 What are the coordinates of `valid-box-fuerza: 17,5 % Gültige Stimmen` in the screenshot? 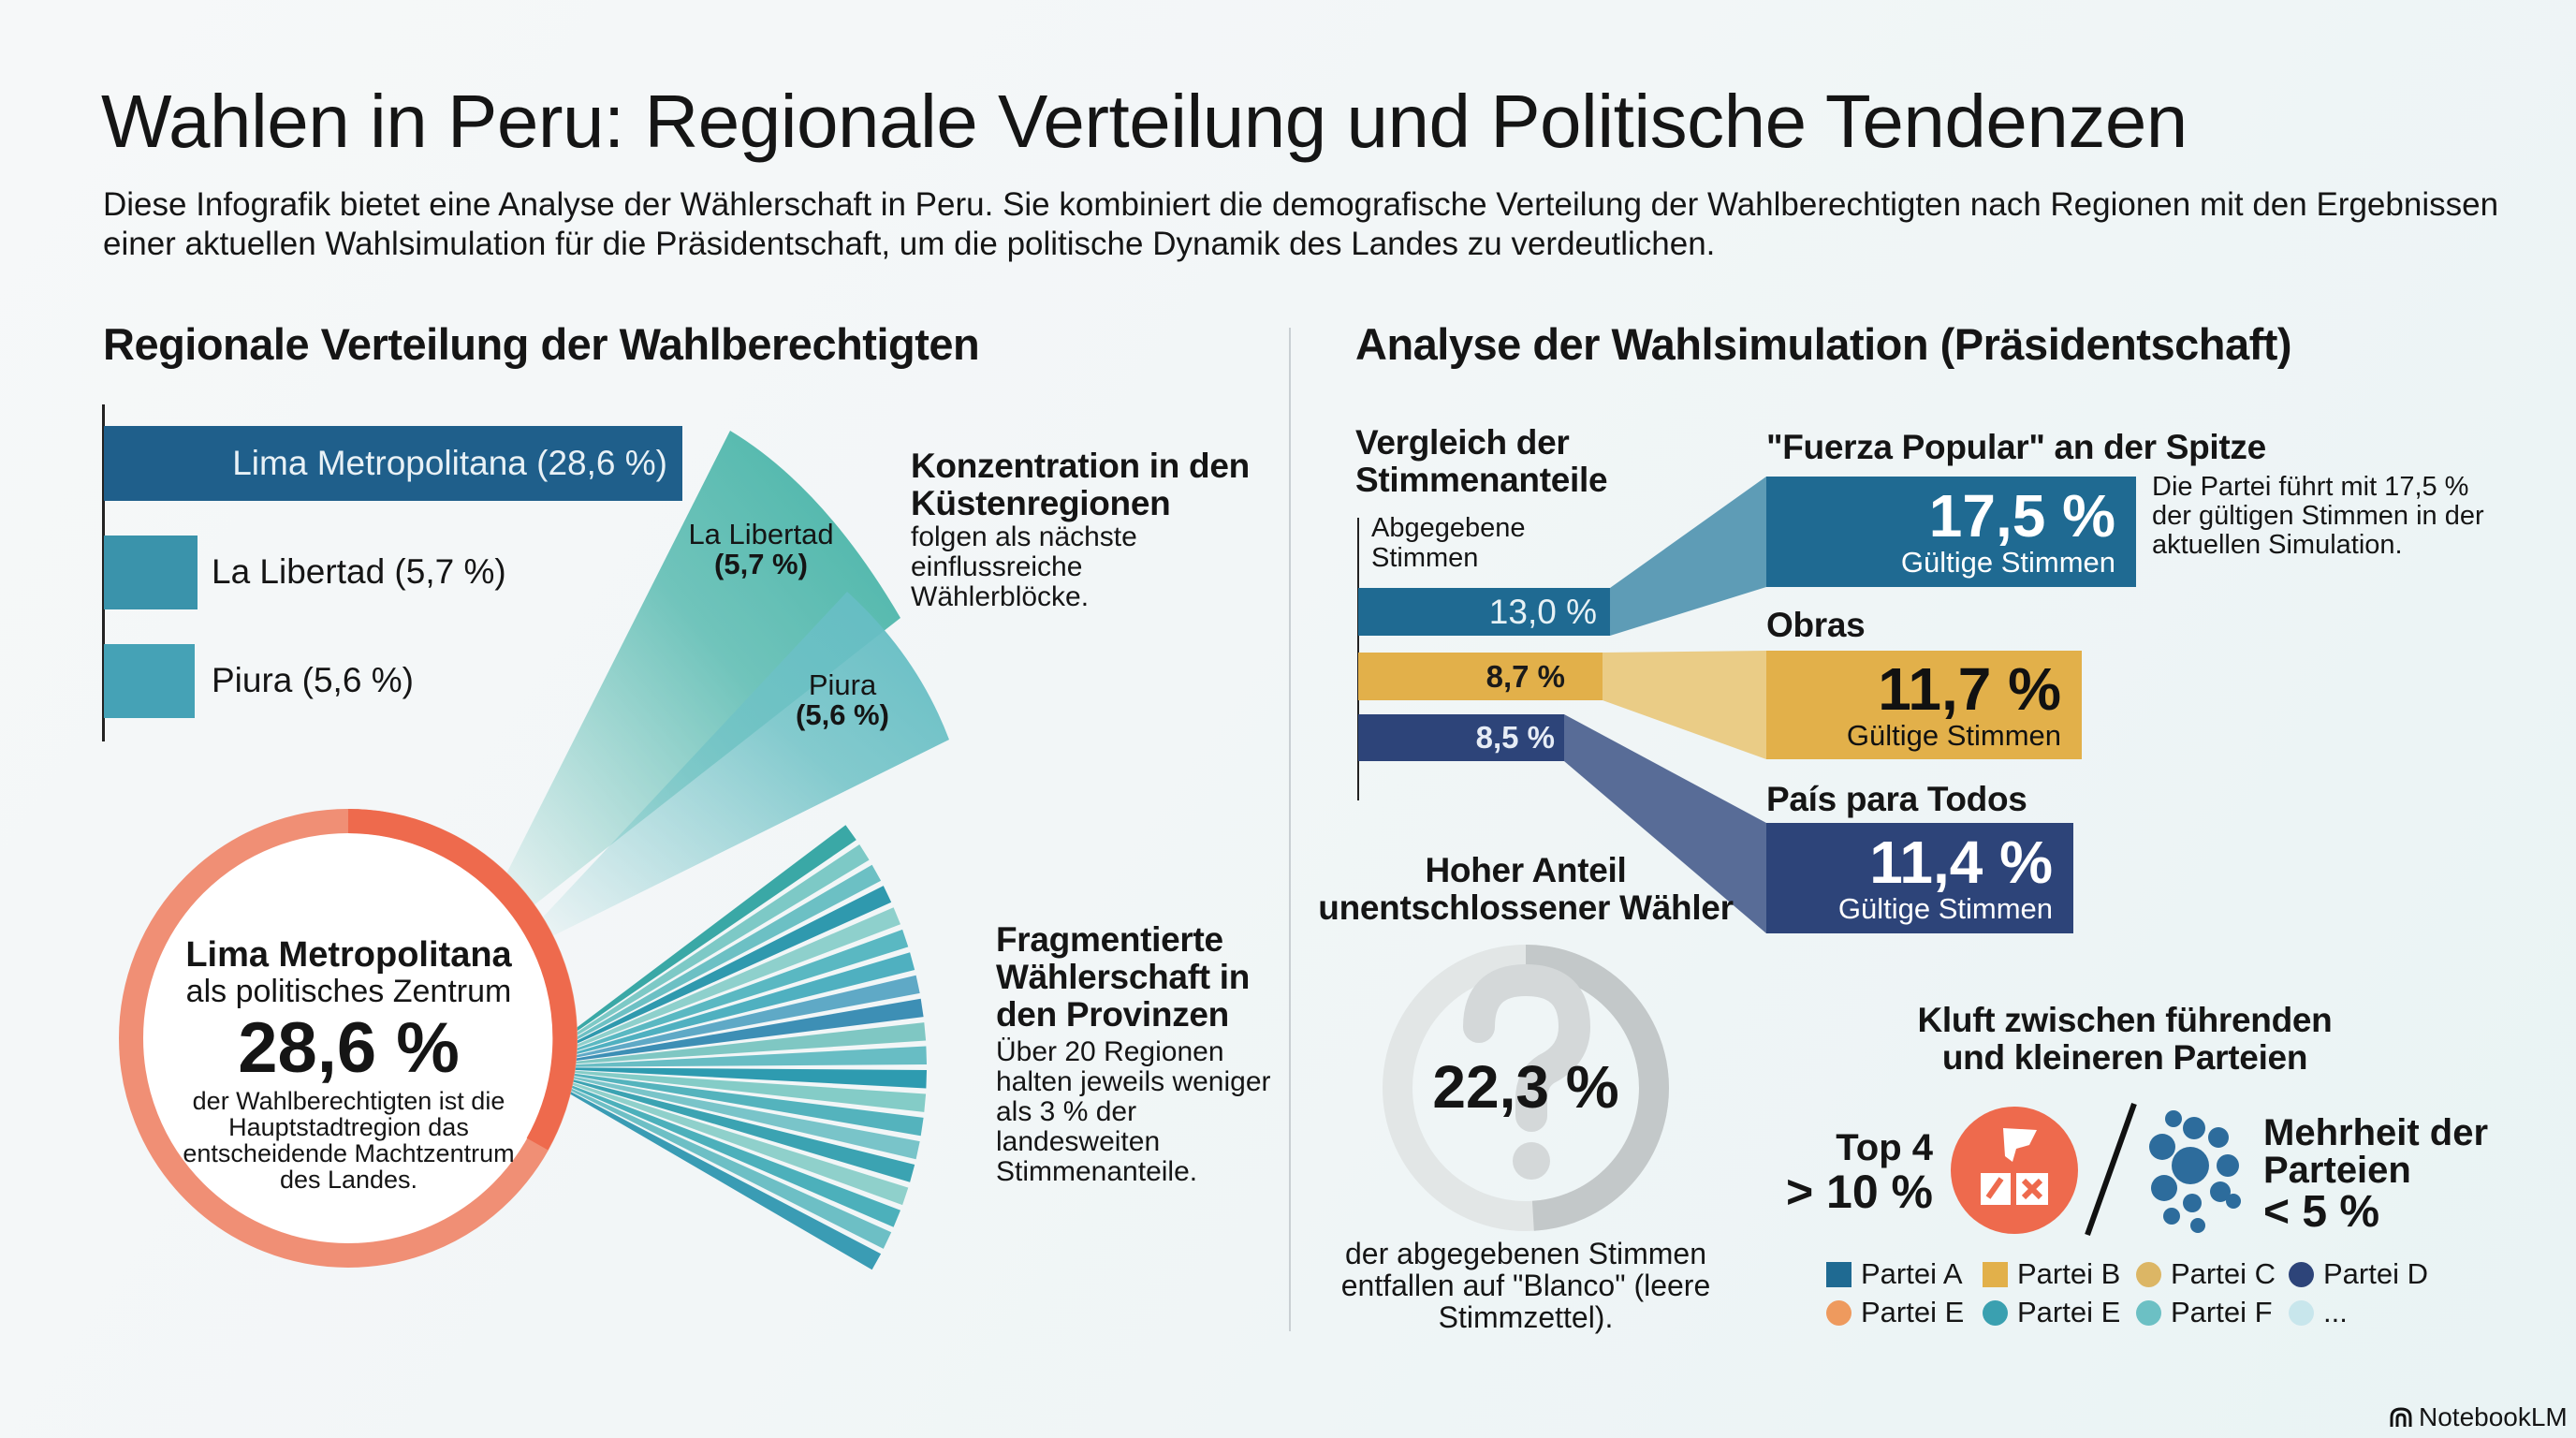 It's located at (1951, 532).